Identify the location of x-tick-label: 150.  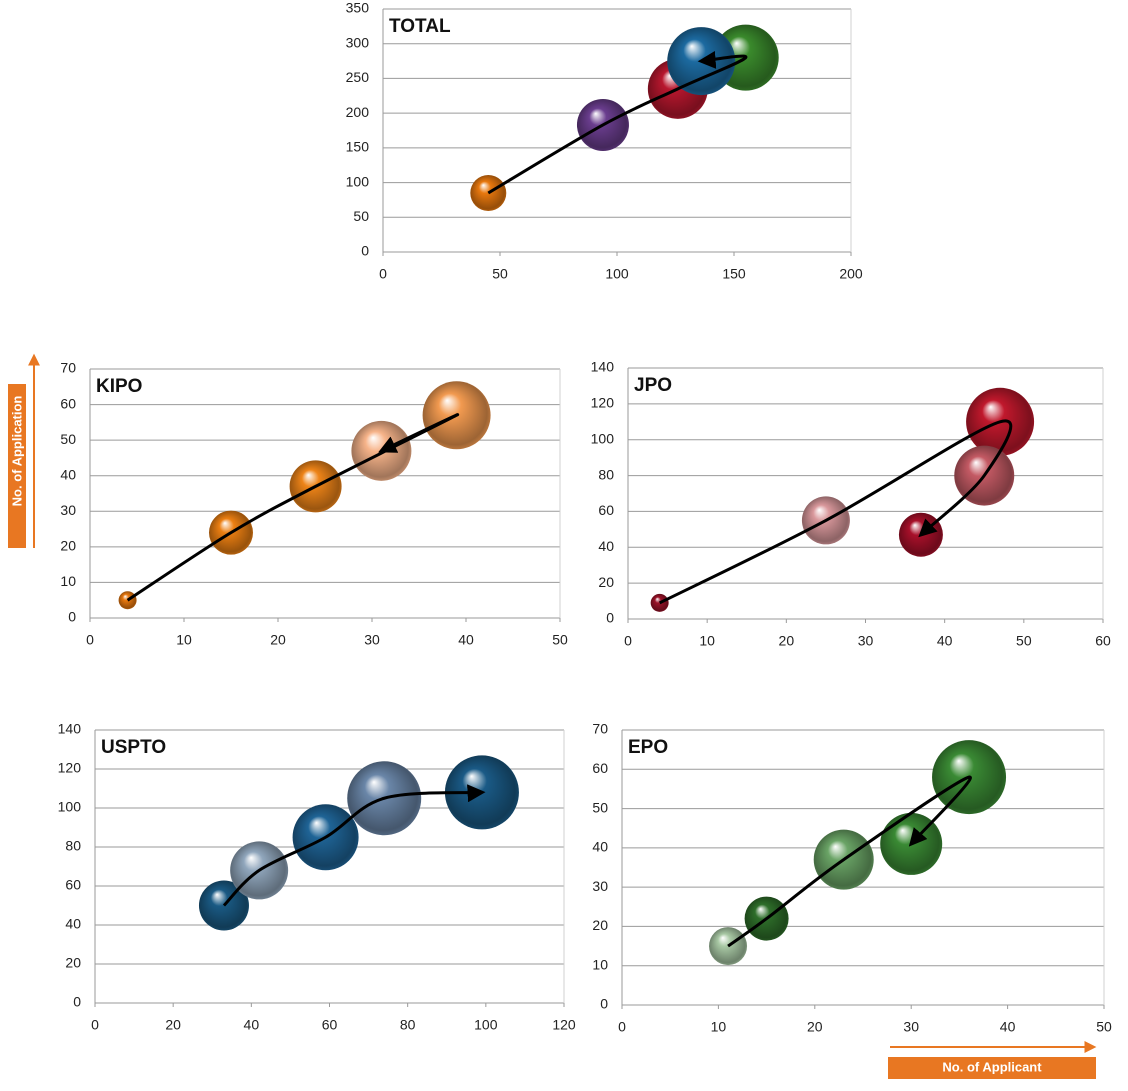
(734, 274).